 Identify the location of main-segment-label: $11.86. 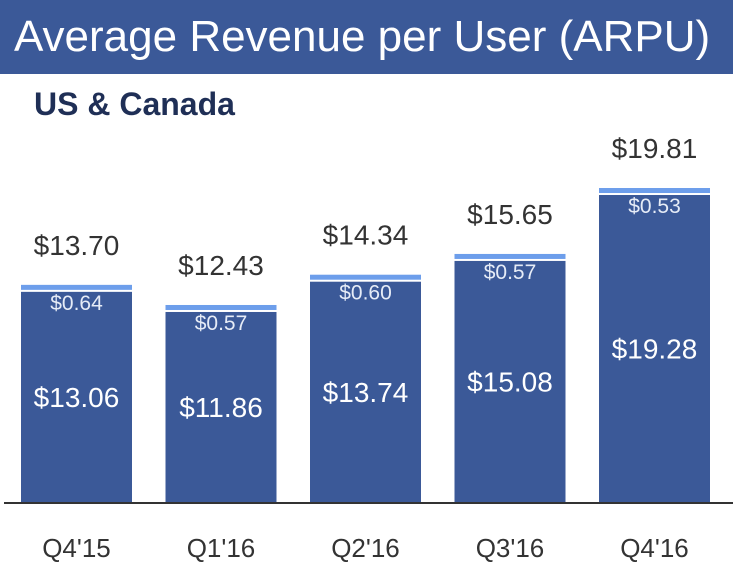
(221, 407).